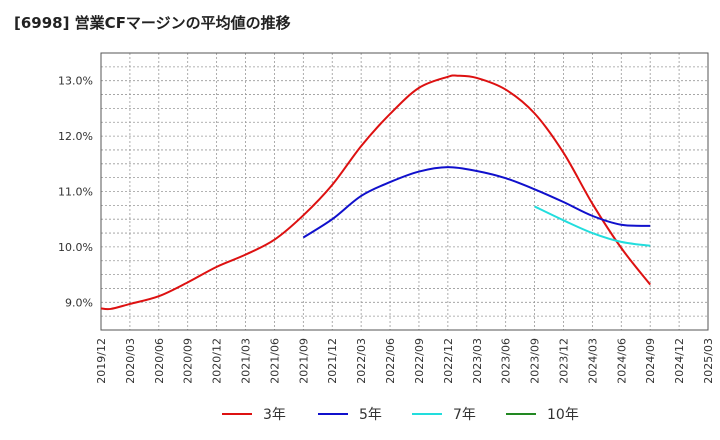 Image resolution: width=720 pixels, height=440 pixels. What do you see at coordinates (621, 361) in the screenshot?
I see `x-tick-label: 2024/06` at bounding box center [621, 361].